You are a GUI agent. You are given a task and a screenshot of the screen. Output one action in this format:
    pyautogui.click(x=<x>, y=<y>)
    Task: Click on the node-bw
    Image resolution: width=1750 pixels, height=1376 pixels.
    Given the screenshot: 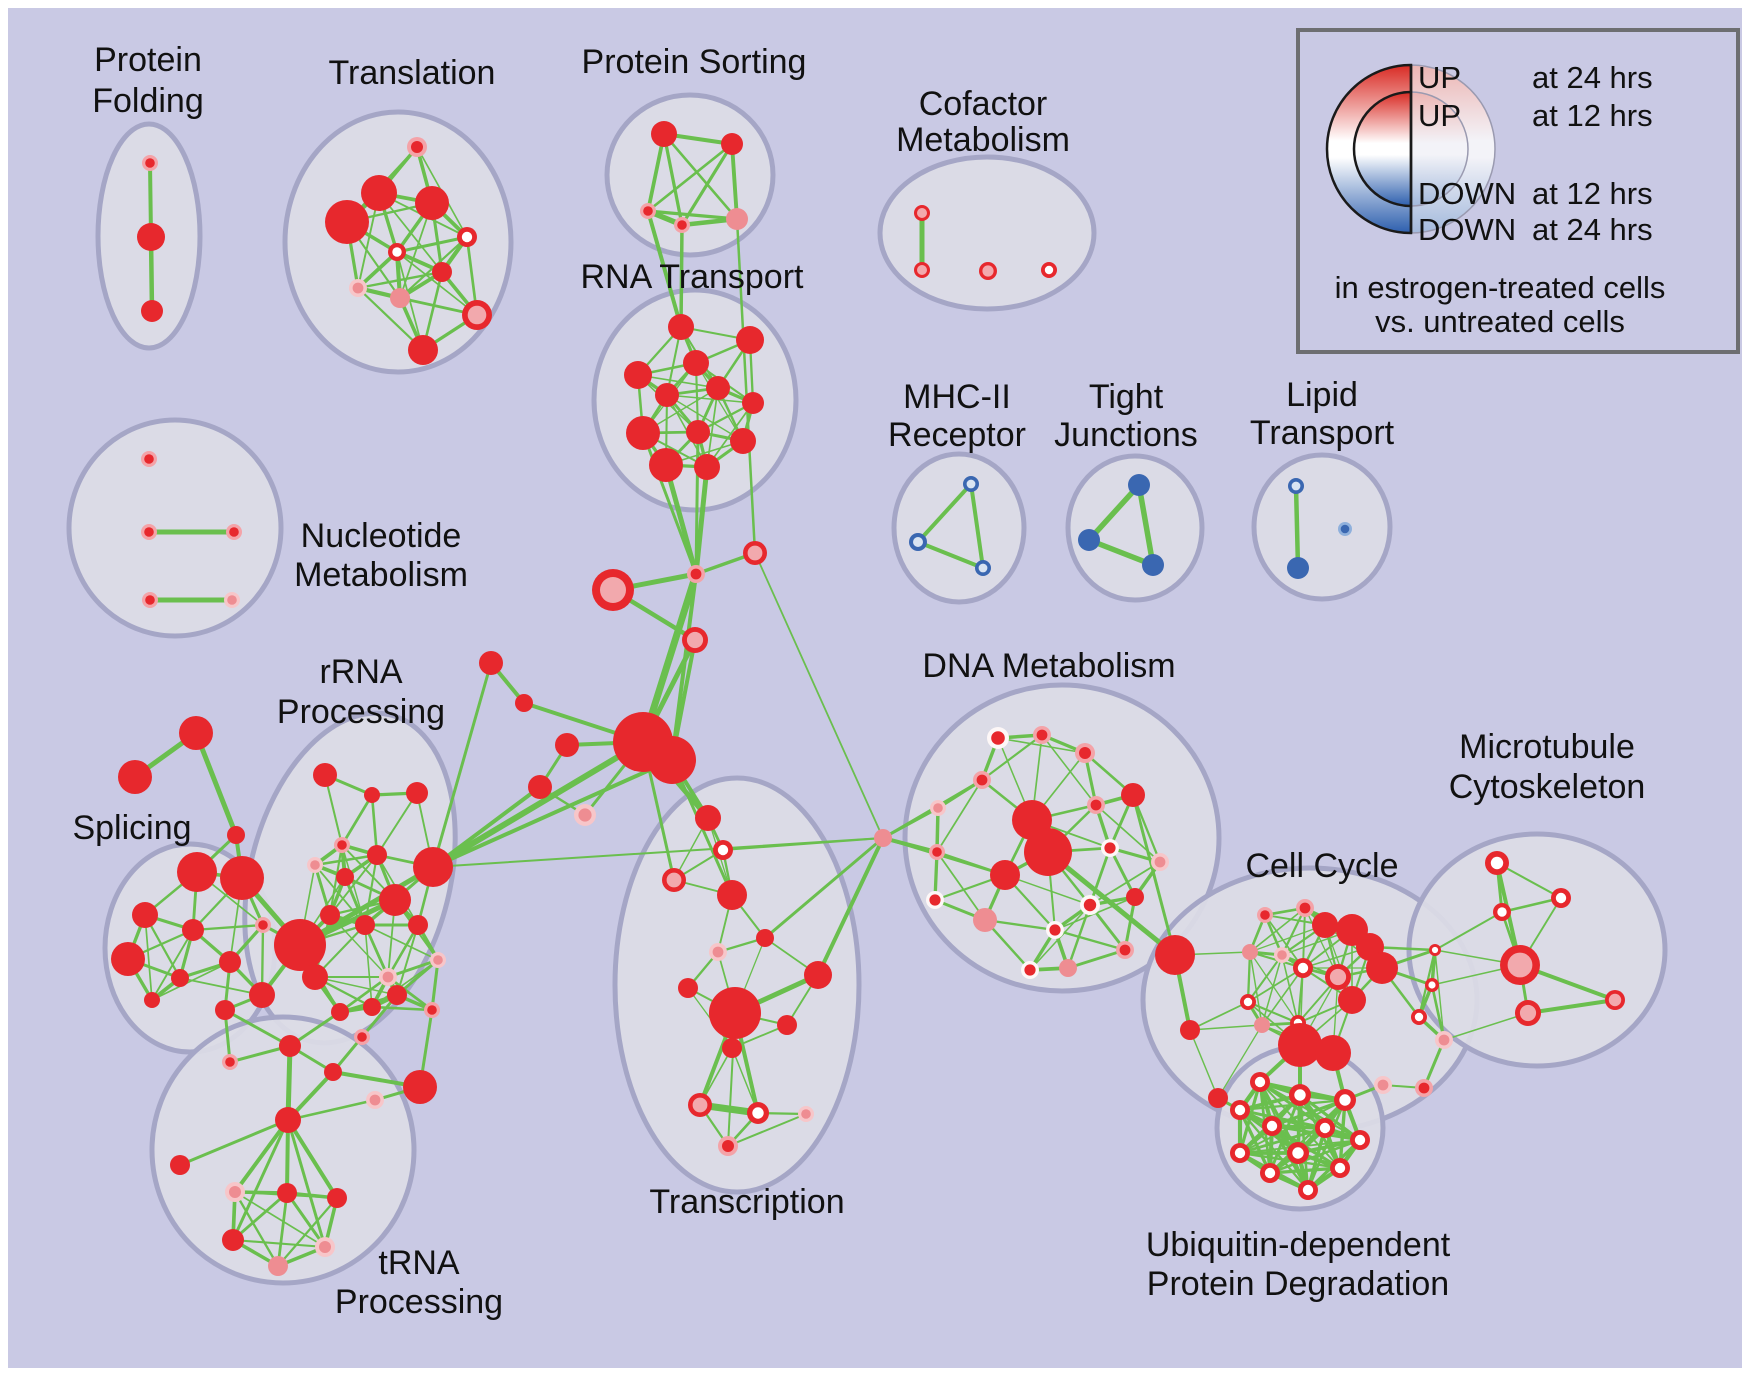 What is the action you would take?
    pyautogui.click(x=918, y=542)
    